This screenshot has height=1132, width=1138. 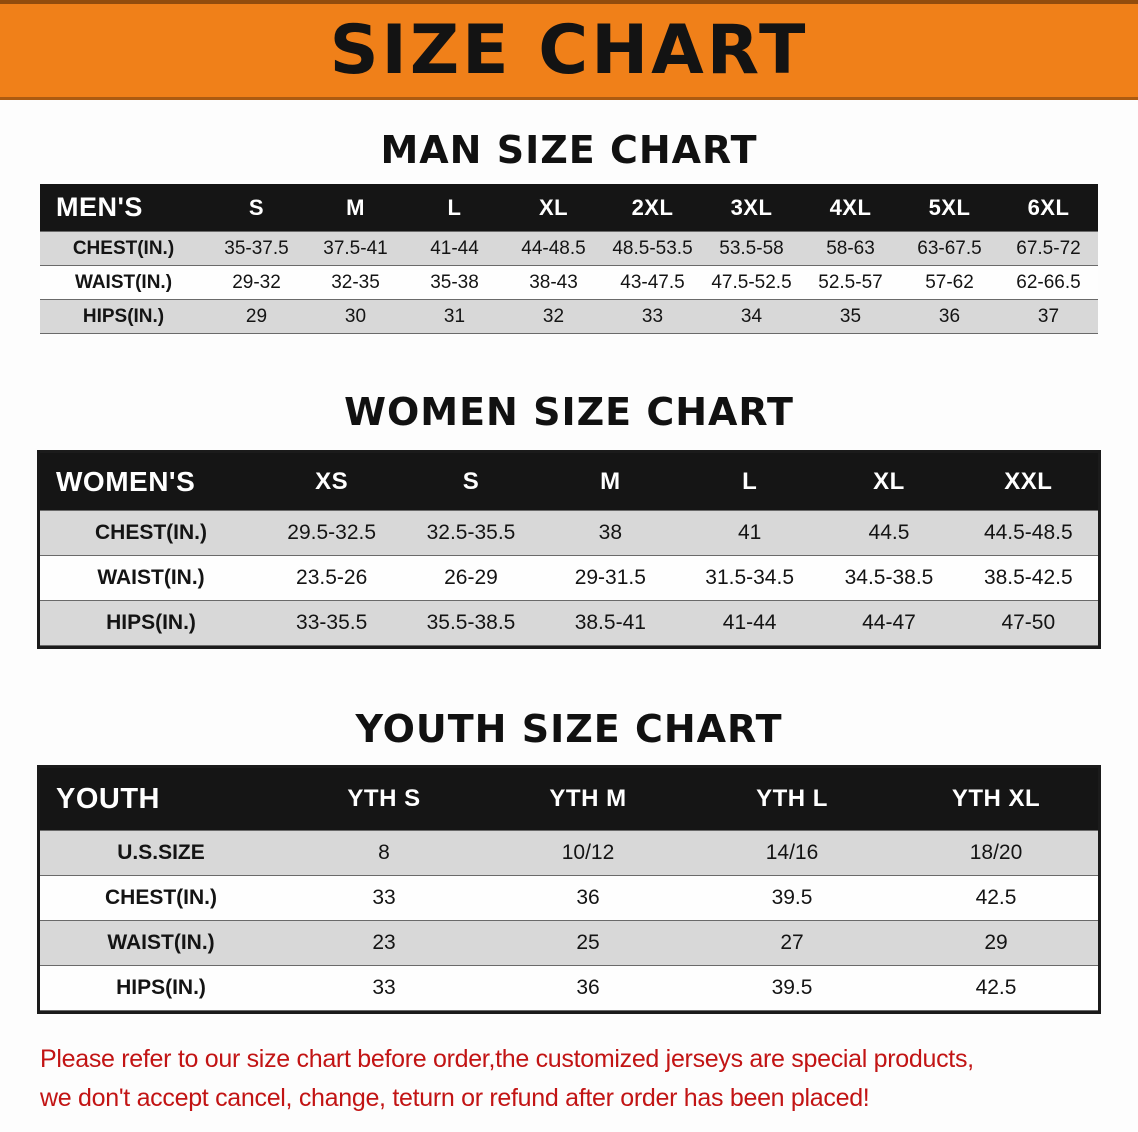 I want to click on table-row: WAIST(IN.) 23 25 27 29, so click(x=569, y=943).